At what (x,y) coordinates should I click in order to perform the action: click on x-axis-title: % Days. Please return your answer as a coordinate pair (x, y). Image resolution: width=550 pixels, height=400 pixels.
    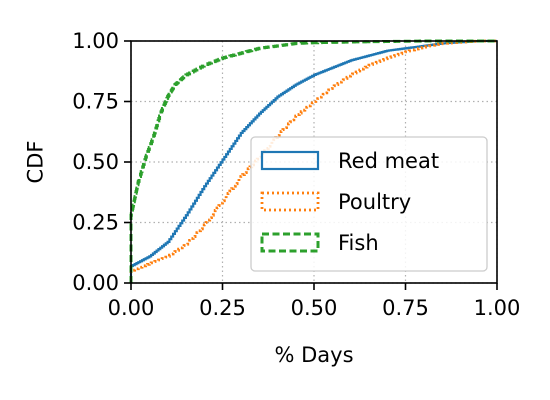
    Looking at the image, I should click on (313, 355).